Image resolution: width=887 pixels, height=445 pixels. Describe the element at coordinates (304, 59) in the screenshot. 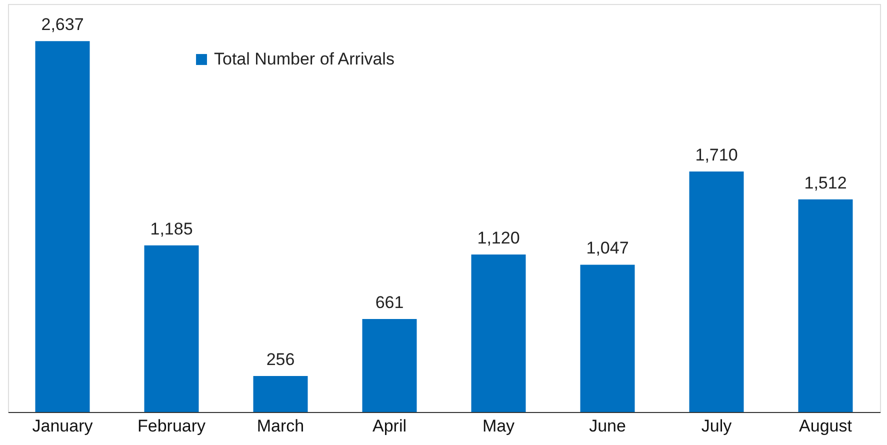

I see `legend-label: Total Number of Arrivals` at that location.